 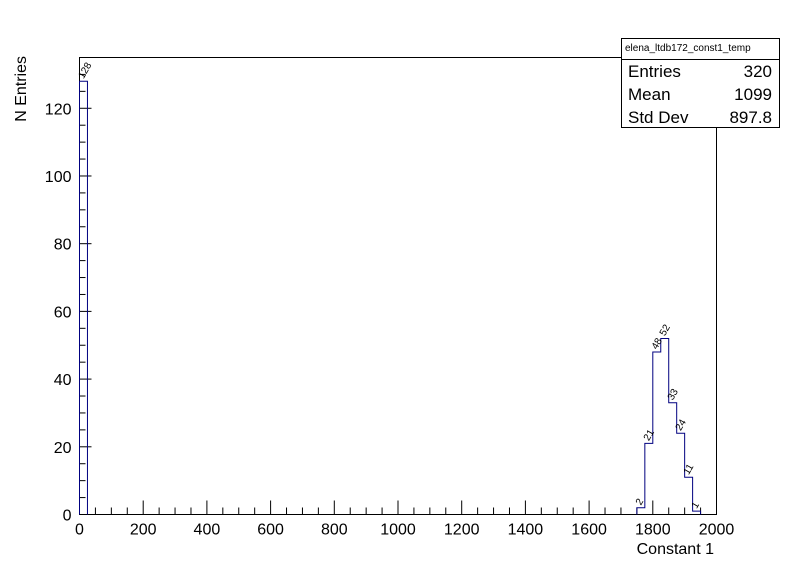 What do you see at coordinates (750, 117) in the screenshot?
I see `stats-value: 897.8` at bounding box center [750, 117].